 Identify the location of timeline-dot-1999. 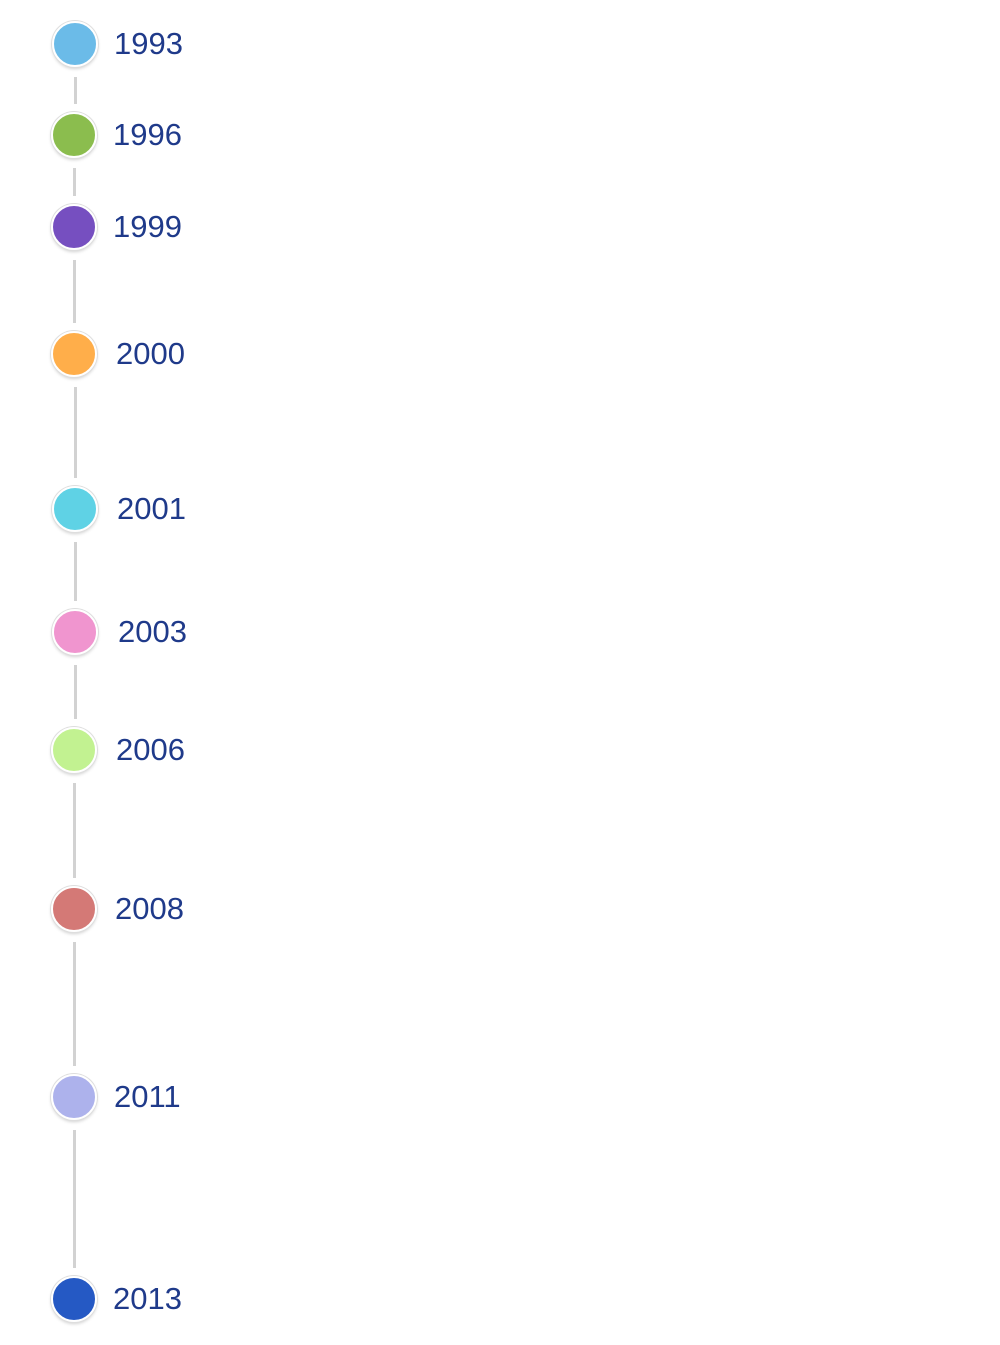
(74, 227).